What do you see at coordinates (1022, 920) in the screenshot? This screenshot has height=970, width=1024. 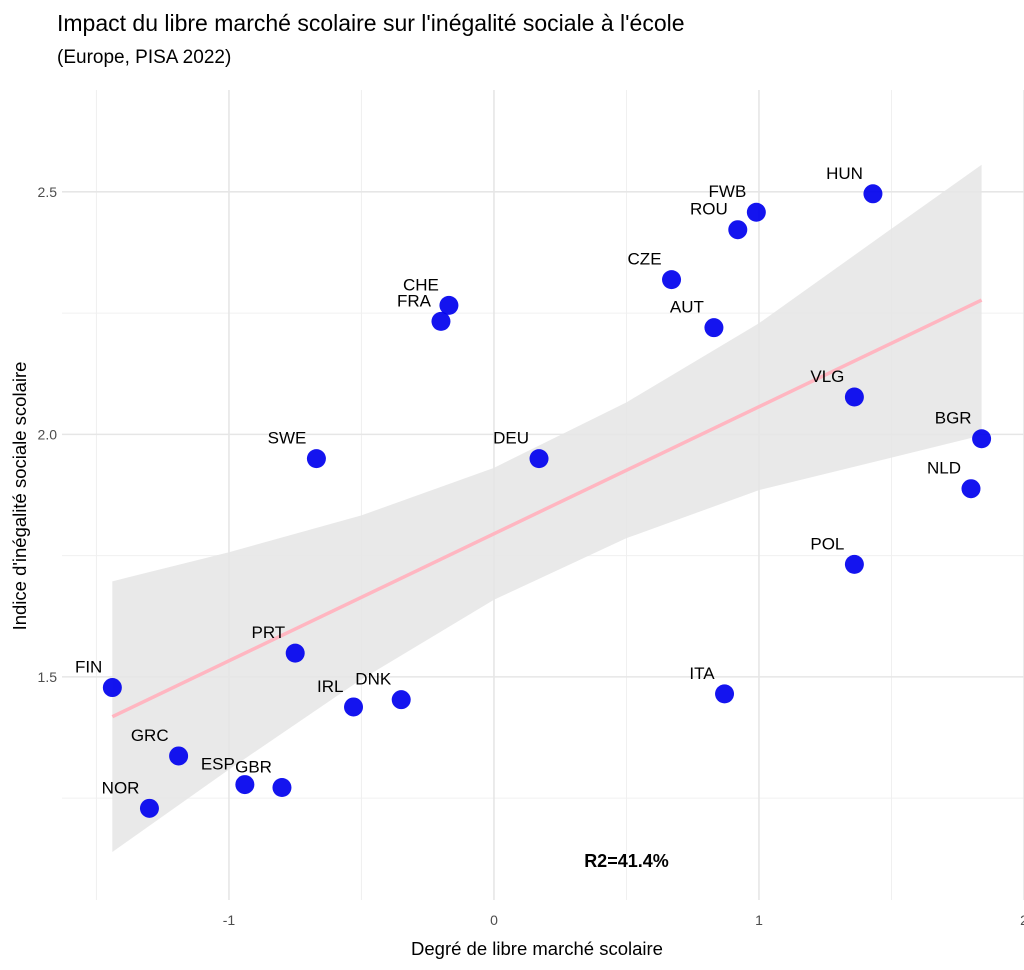 I see `x-tick-label: 2` at bounding box center [1022, 920].